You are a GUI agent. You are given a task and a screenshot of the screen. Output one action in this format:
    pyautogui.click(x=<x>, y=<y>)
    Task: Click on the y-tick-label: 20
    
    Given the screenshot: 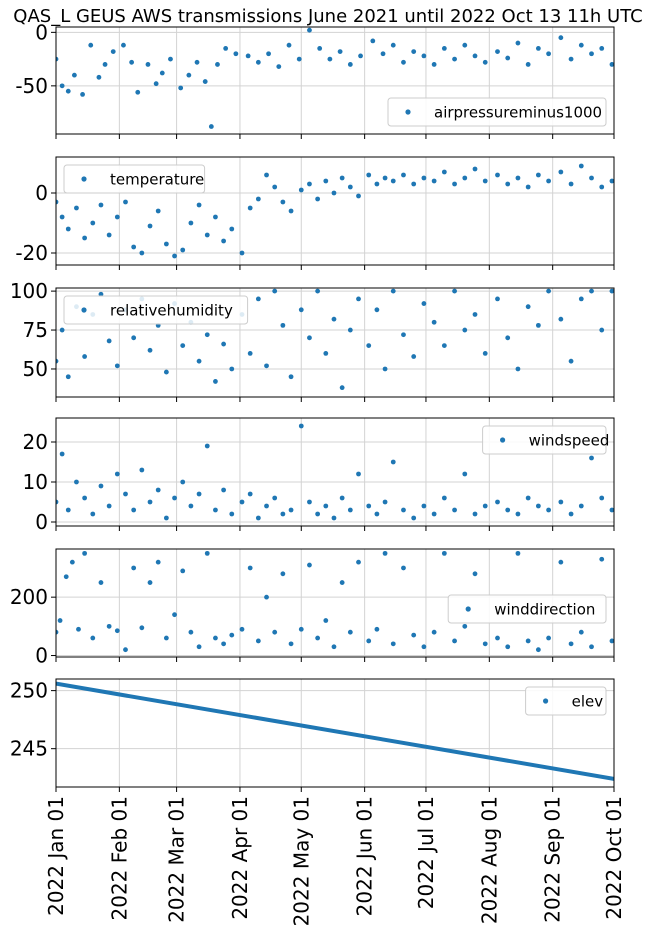 What is the action you would take?
    pyautogui.click(x=35, y=442)
    